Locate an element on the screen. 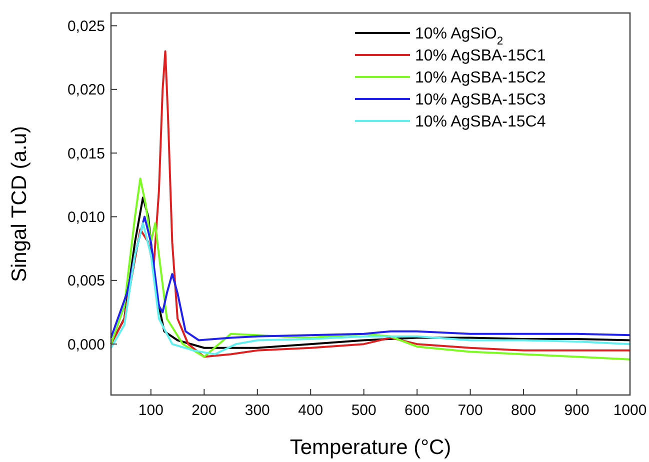 This screenshot has height=462, width=649. x-tick-label: 200 is located at coordinates (204, 410).